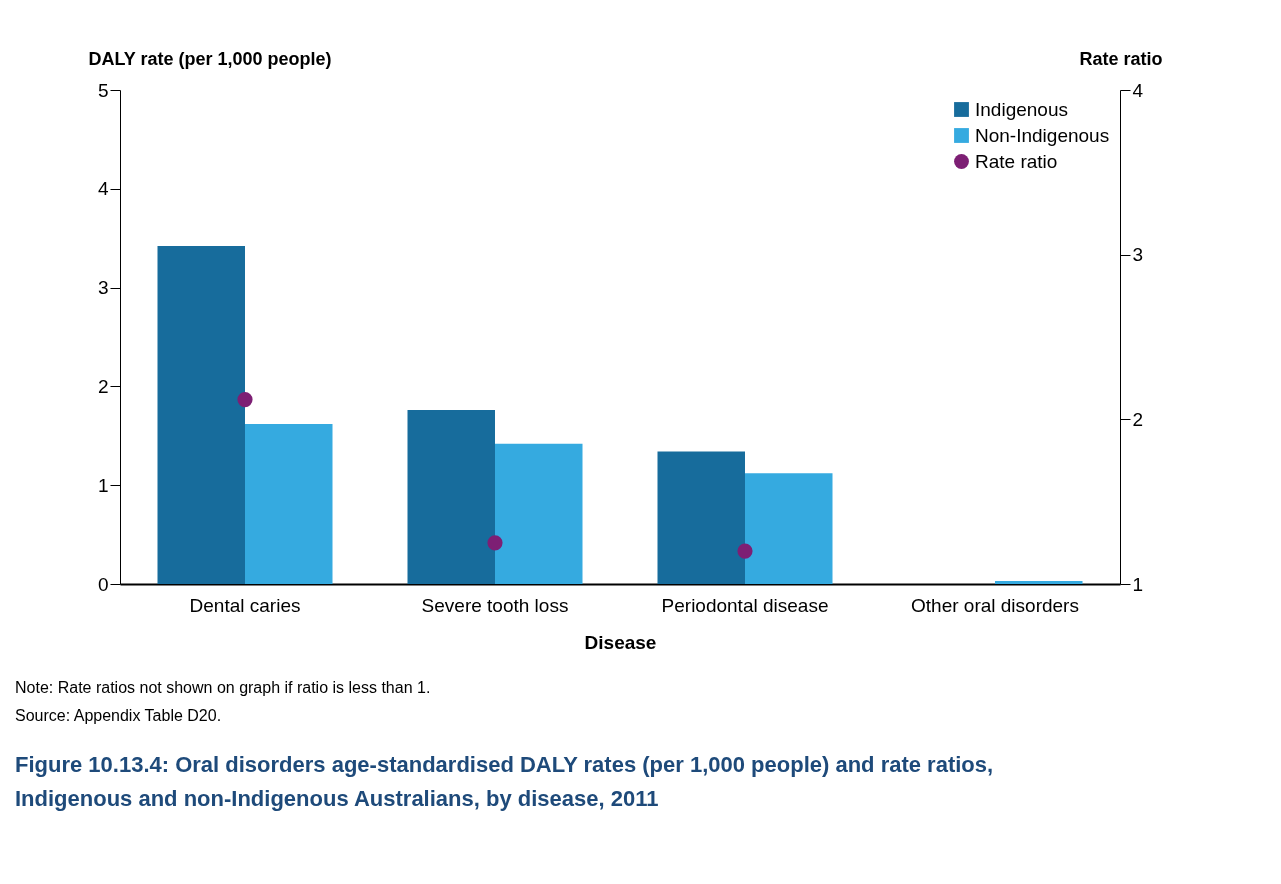 This screenshot has height=884, width=1281. I want to click on y-tick-label: 5, so click(103, 90).